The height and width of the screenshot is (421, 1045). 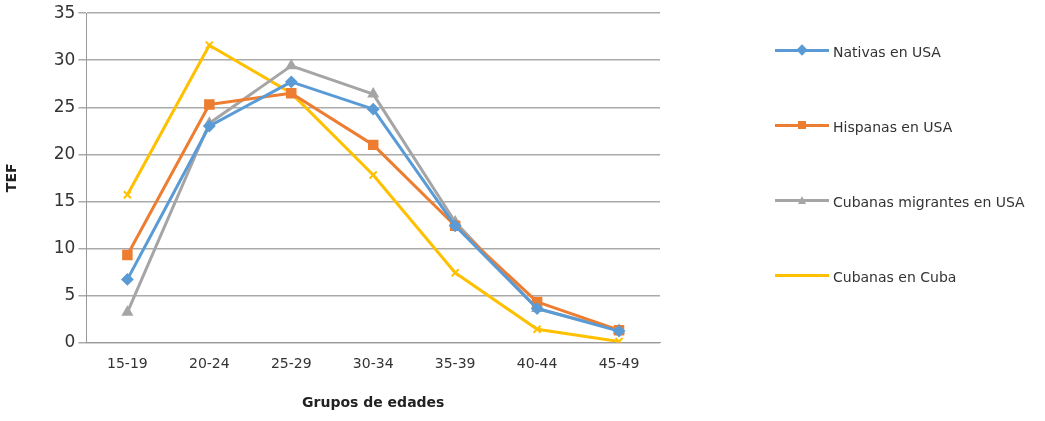 I want to click on legend-label: Hispanas en USA, so click(x=893, y=127).